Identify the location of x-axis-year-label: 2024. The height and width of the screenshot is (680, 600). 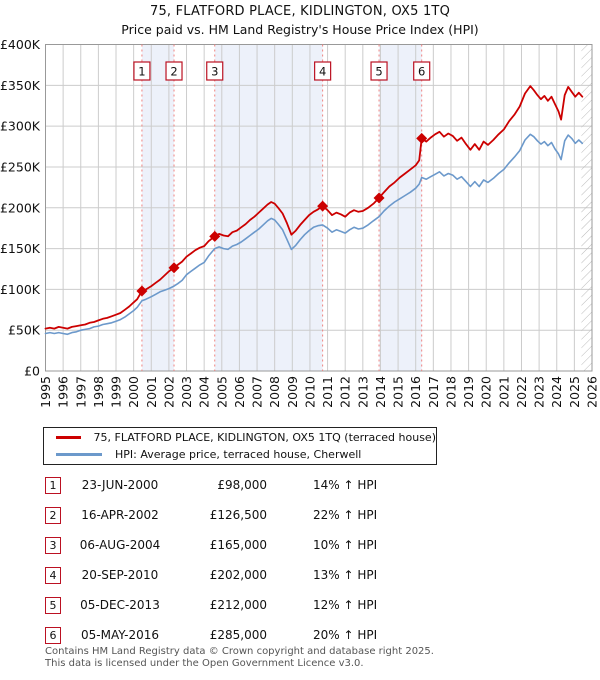
(556, 392).